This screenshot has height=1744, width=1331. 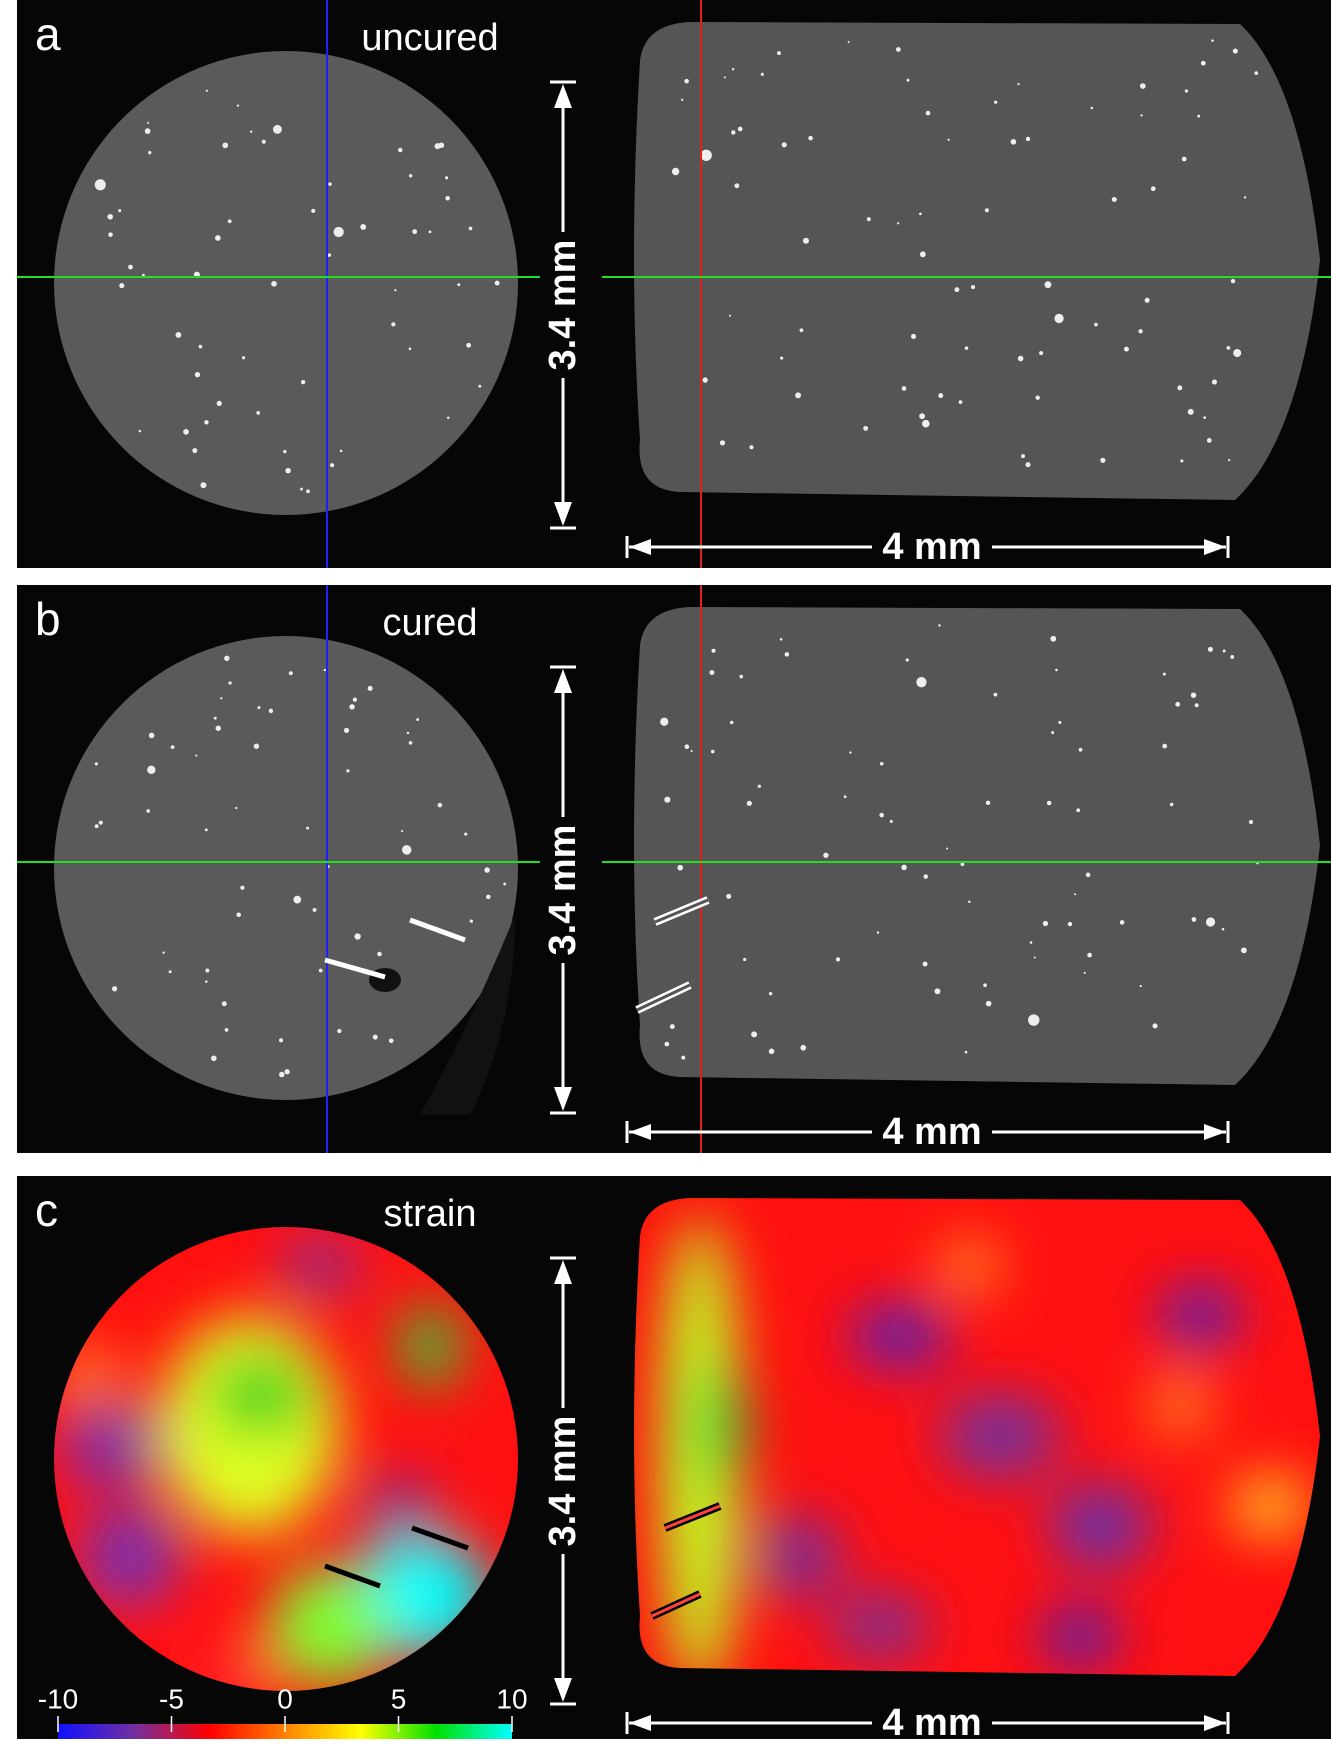 I want to click on strain-map, so click(x=977, y=1437).